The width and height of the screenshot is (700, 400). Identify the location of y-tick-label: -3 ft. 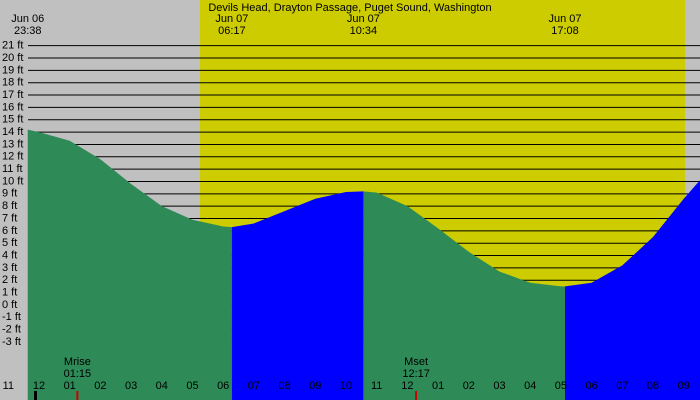
(11, 342).